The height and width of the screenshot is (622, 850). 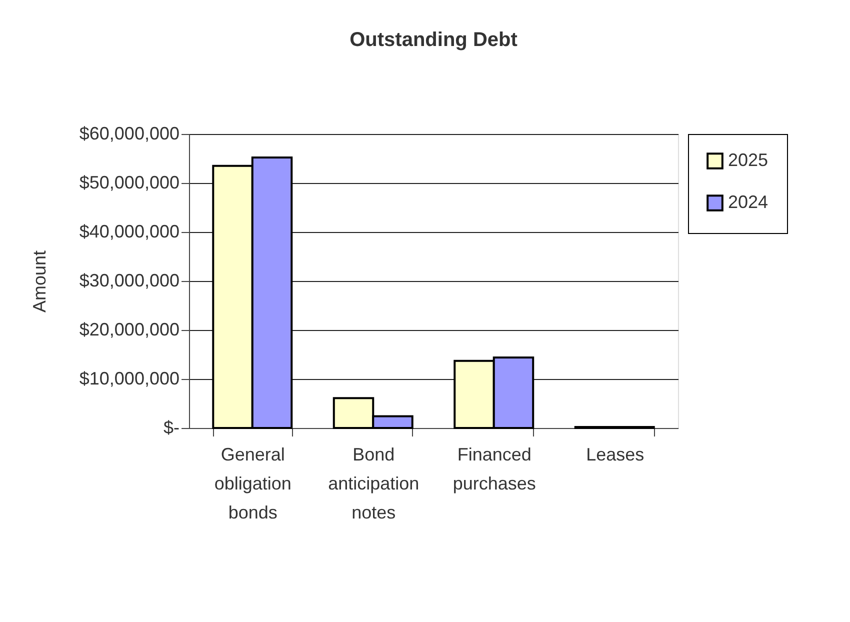 What do you see at coordinates (129, 330) in the screenshot?
I see `y-tick-label: $20,000,000` at bounding box center [129, 330].